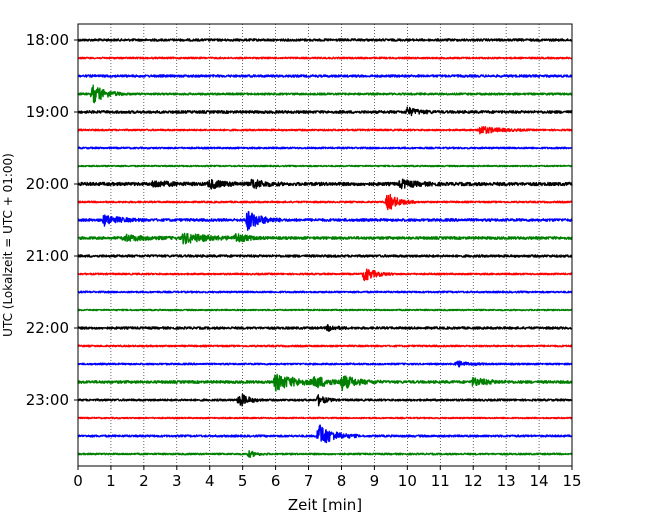 This screenshot has width=650, height=520. What do you see at coordinates (210, 481) in the screenshot?
I see `x-tick-label: 4` at bounding box center [210, 481].